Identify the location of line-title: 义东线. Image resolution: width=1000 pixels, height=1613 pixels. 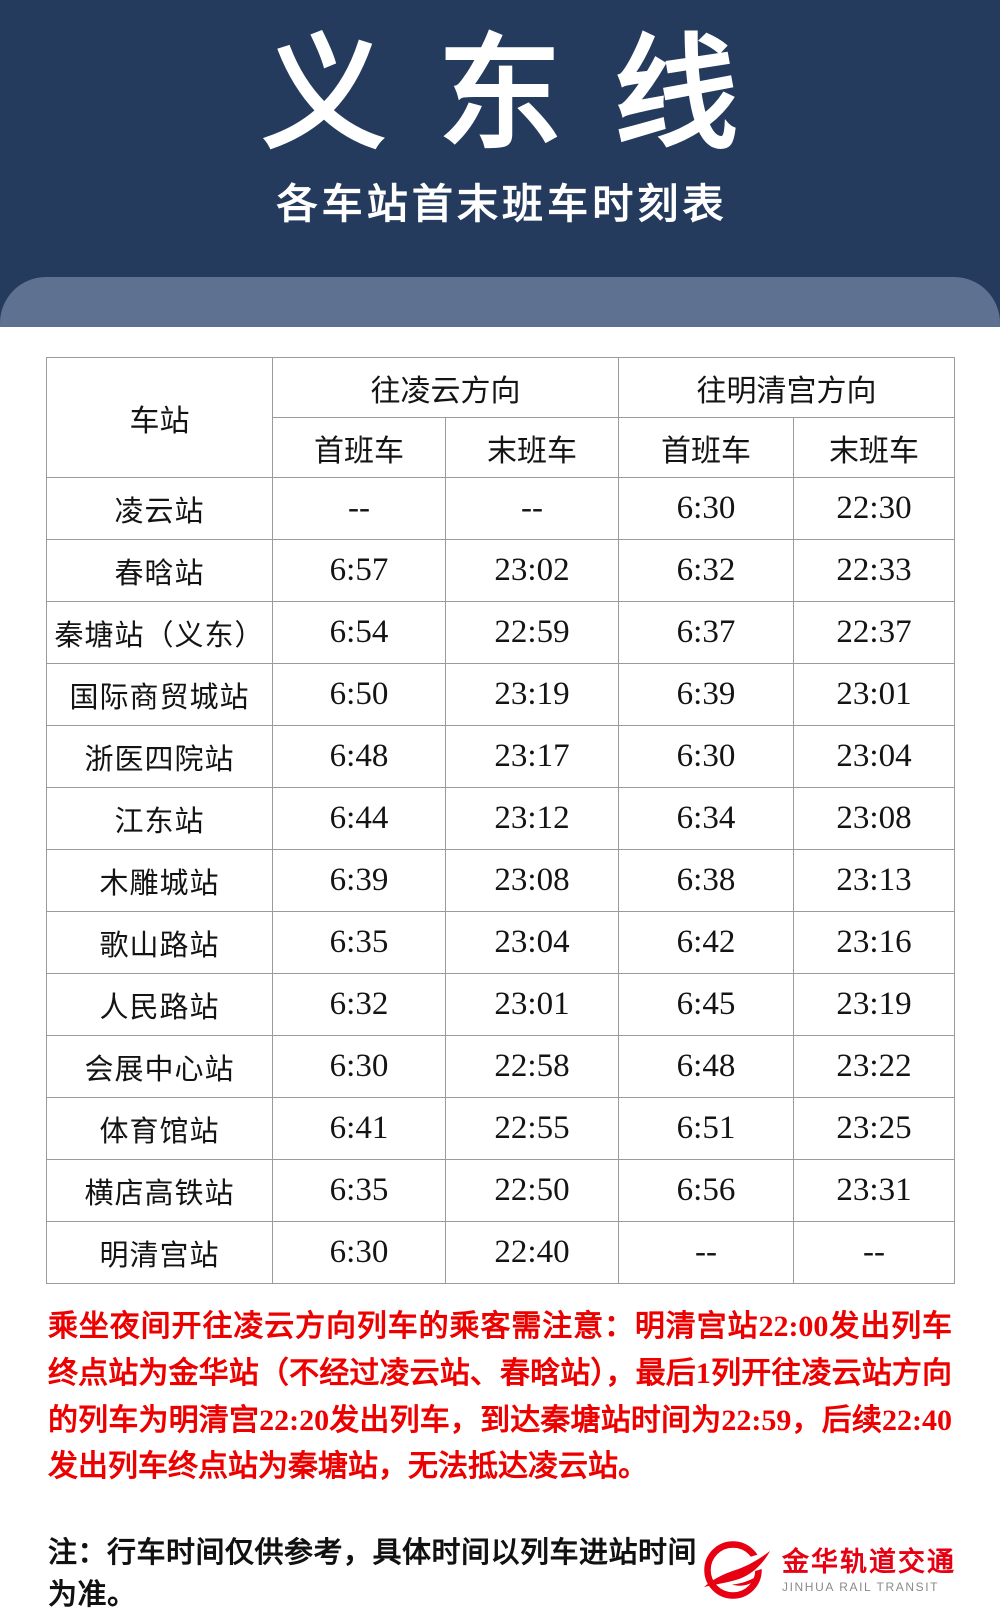
(526, 95).